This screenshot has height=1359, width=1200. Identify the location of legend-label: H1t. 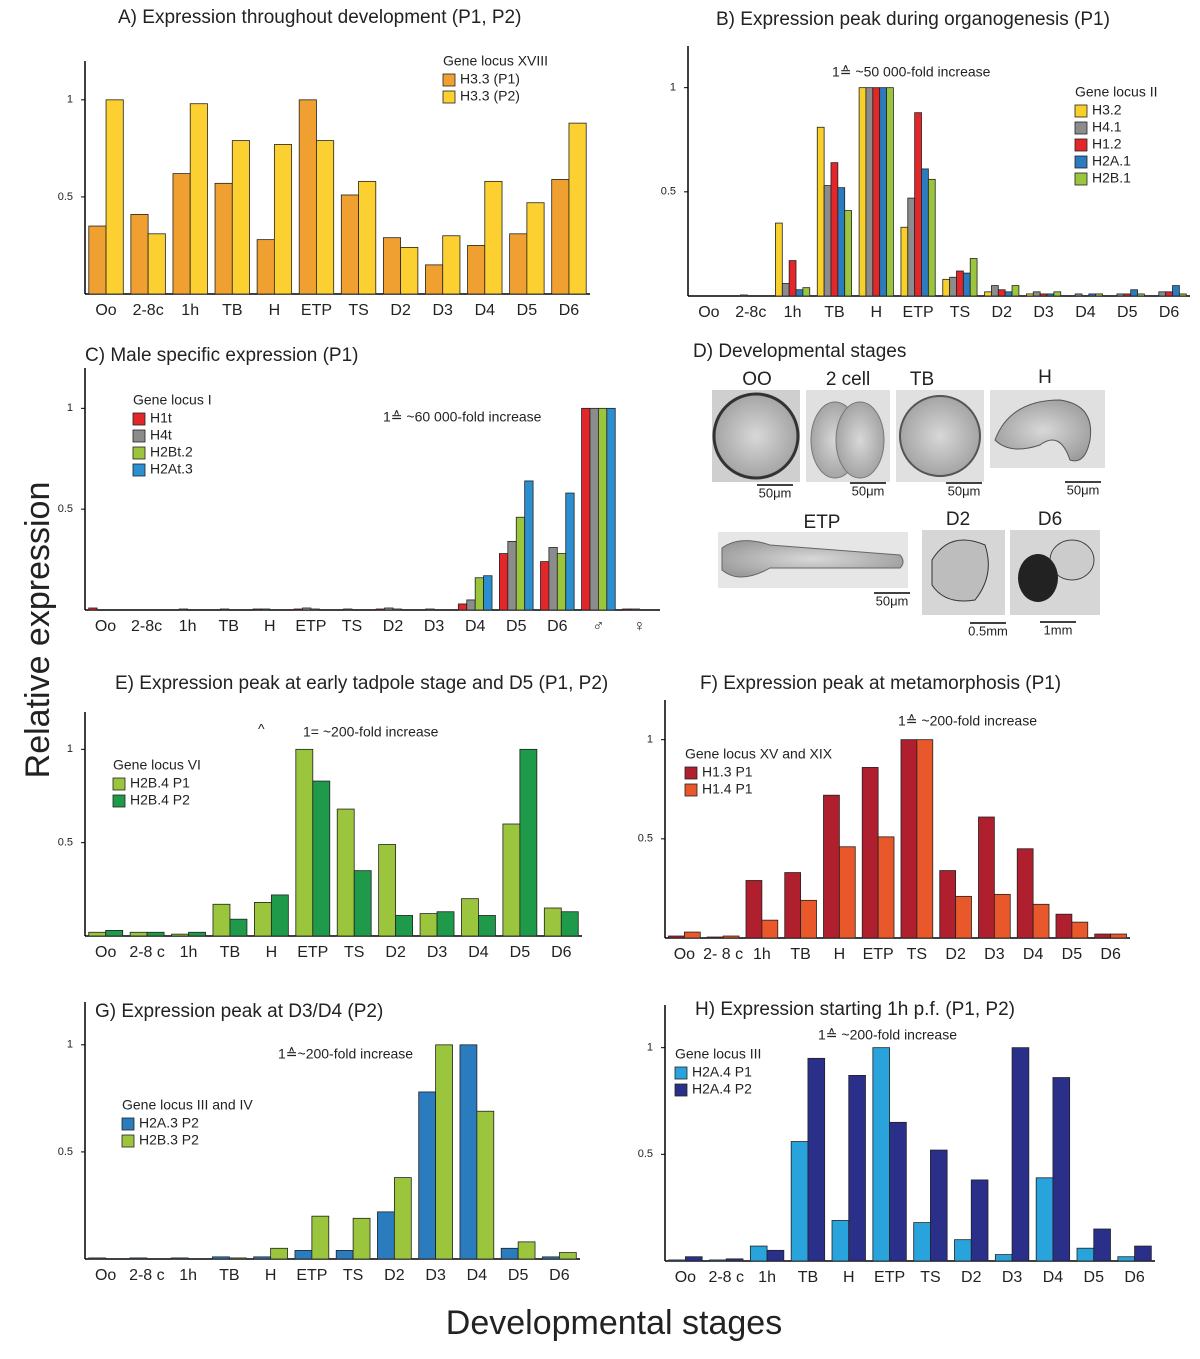
(161, 418).